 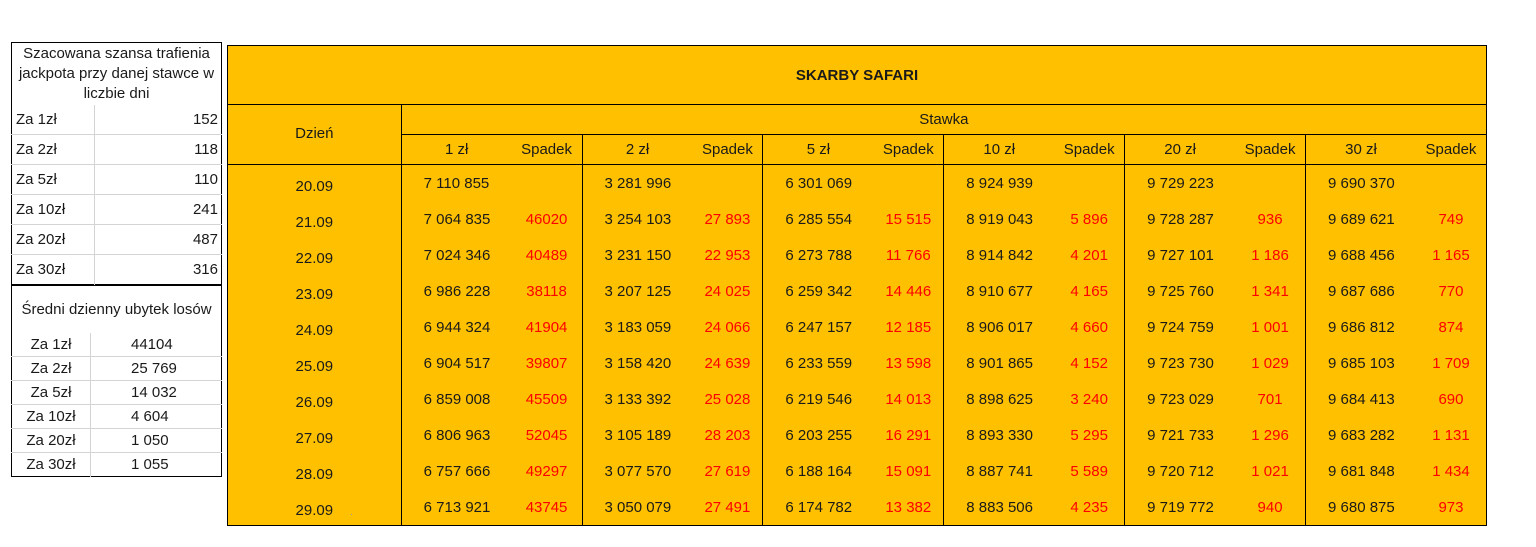 What do you see at coordinates (999, 327) in the screenshot?
I see `ticket-count-cell: 8 906 017` at bounding box center [999, 327].